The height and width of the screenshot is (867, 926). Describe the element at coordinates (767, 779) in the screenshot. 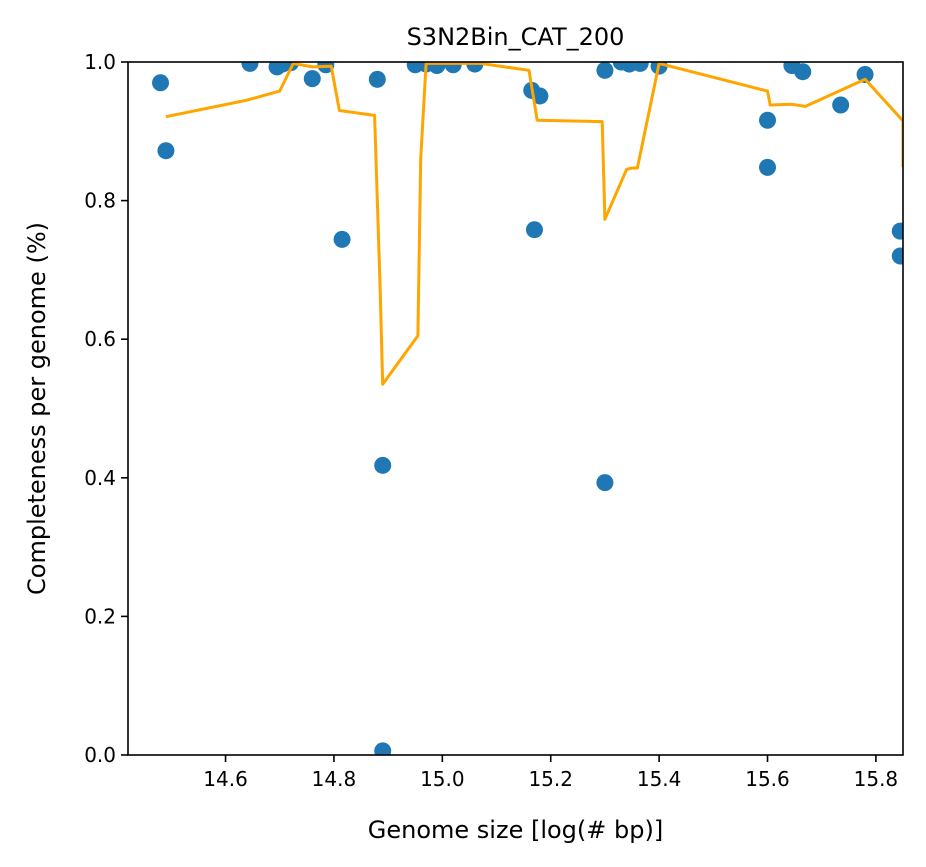

I see `x-tick-label: 15.6` at that location.